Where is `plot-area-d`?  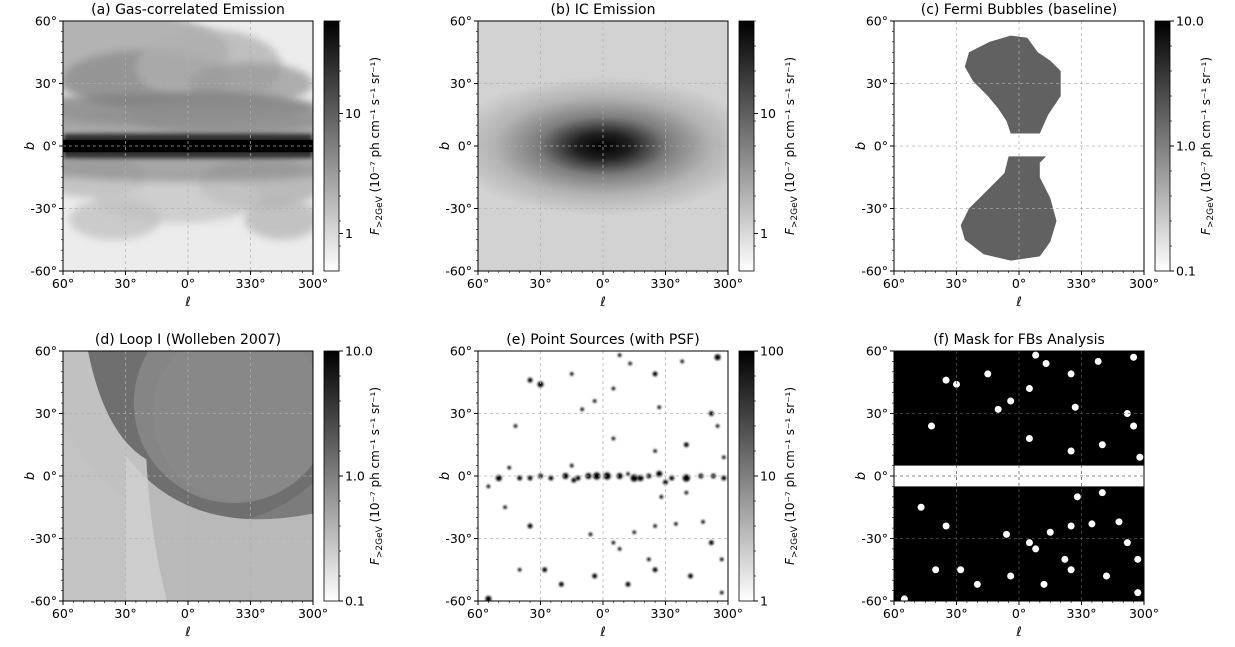 plot-area-d is located at coordinates (188, 476).